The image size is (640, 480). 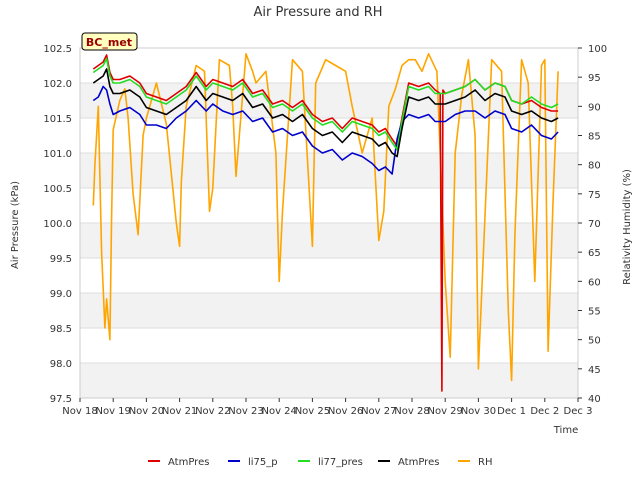 What do you see at coordinates (444, 411) in the screenshot?
I see `x-tick-label: Nov 29` at bounding box center [444, 411].